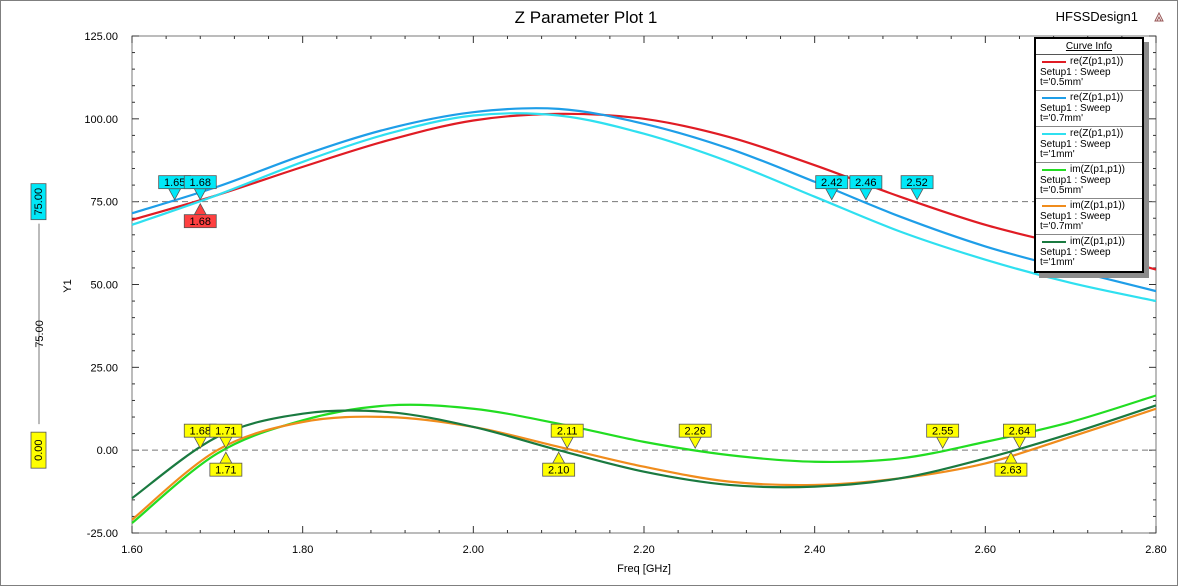 This screenshot has width=1178, height=586. What do you see at coordinates (1159, 16) in the screenshot?
I see `app-logo-icon` at bounding box center [1159, 16].